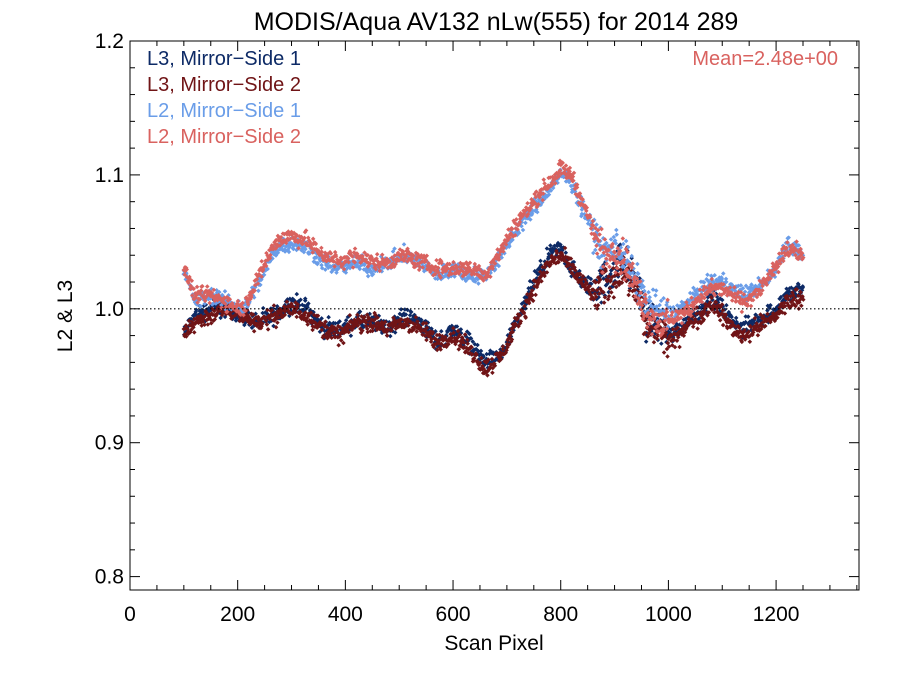 The width and height of the screenshot is (900, 675). What do you see at coordinates (560, 614) in the screenshot?
I see `x-tick-label: 800` at bounding box center [560, 614].